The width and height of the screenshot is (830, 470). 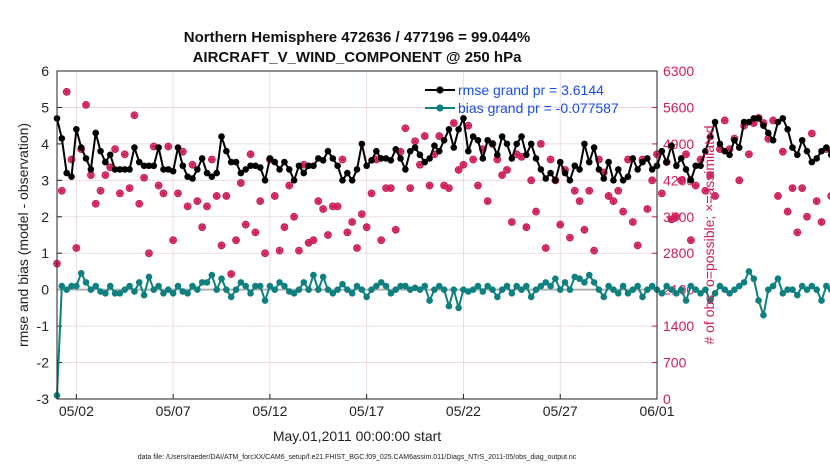 I want to click on y-tick-label: 0, so click(x=45, y=290).